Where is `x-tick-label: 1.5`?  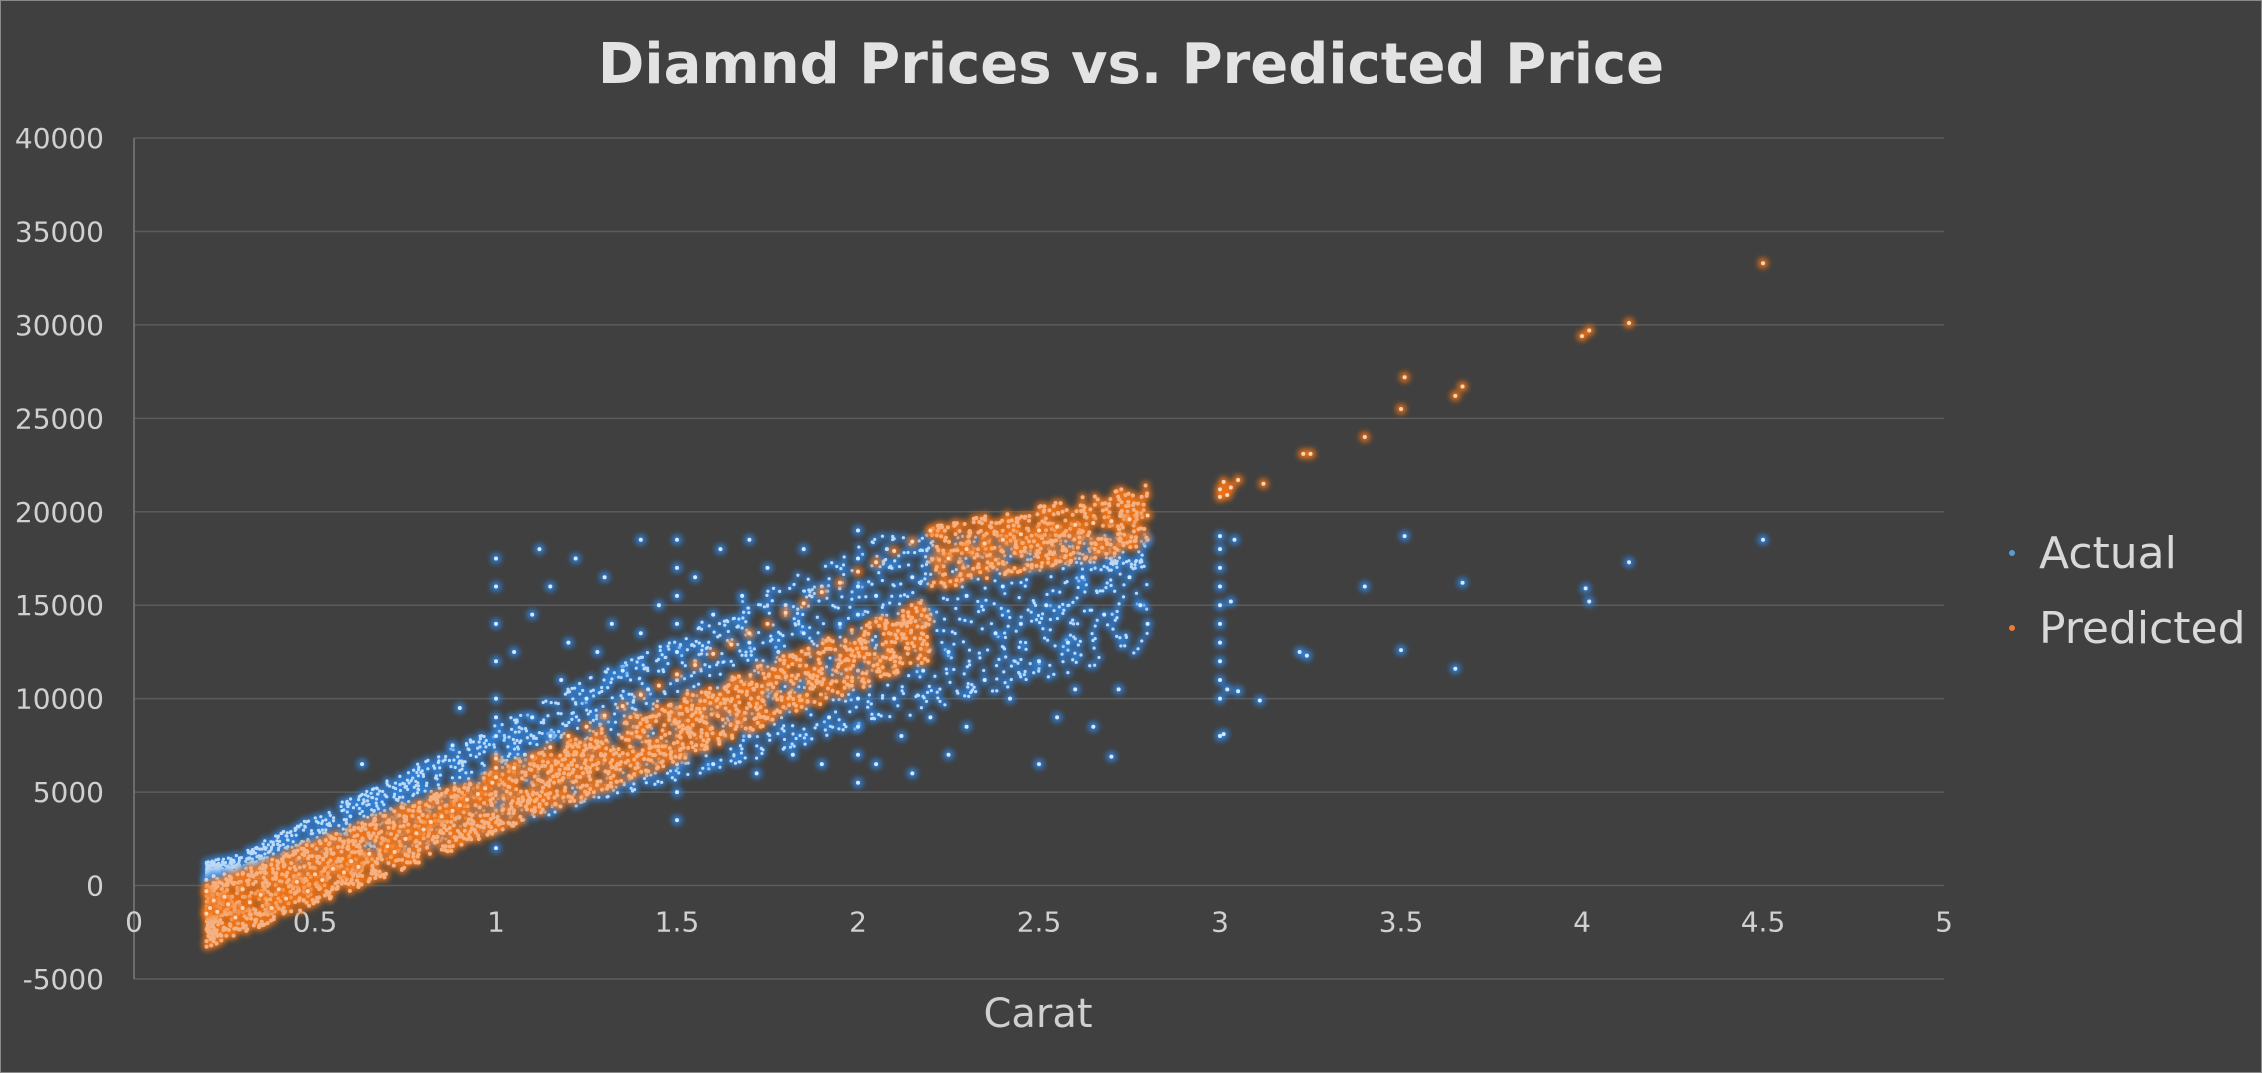 x-tick-label: 1.5 is located at coordinates (677, 922).